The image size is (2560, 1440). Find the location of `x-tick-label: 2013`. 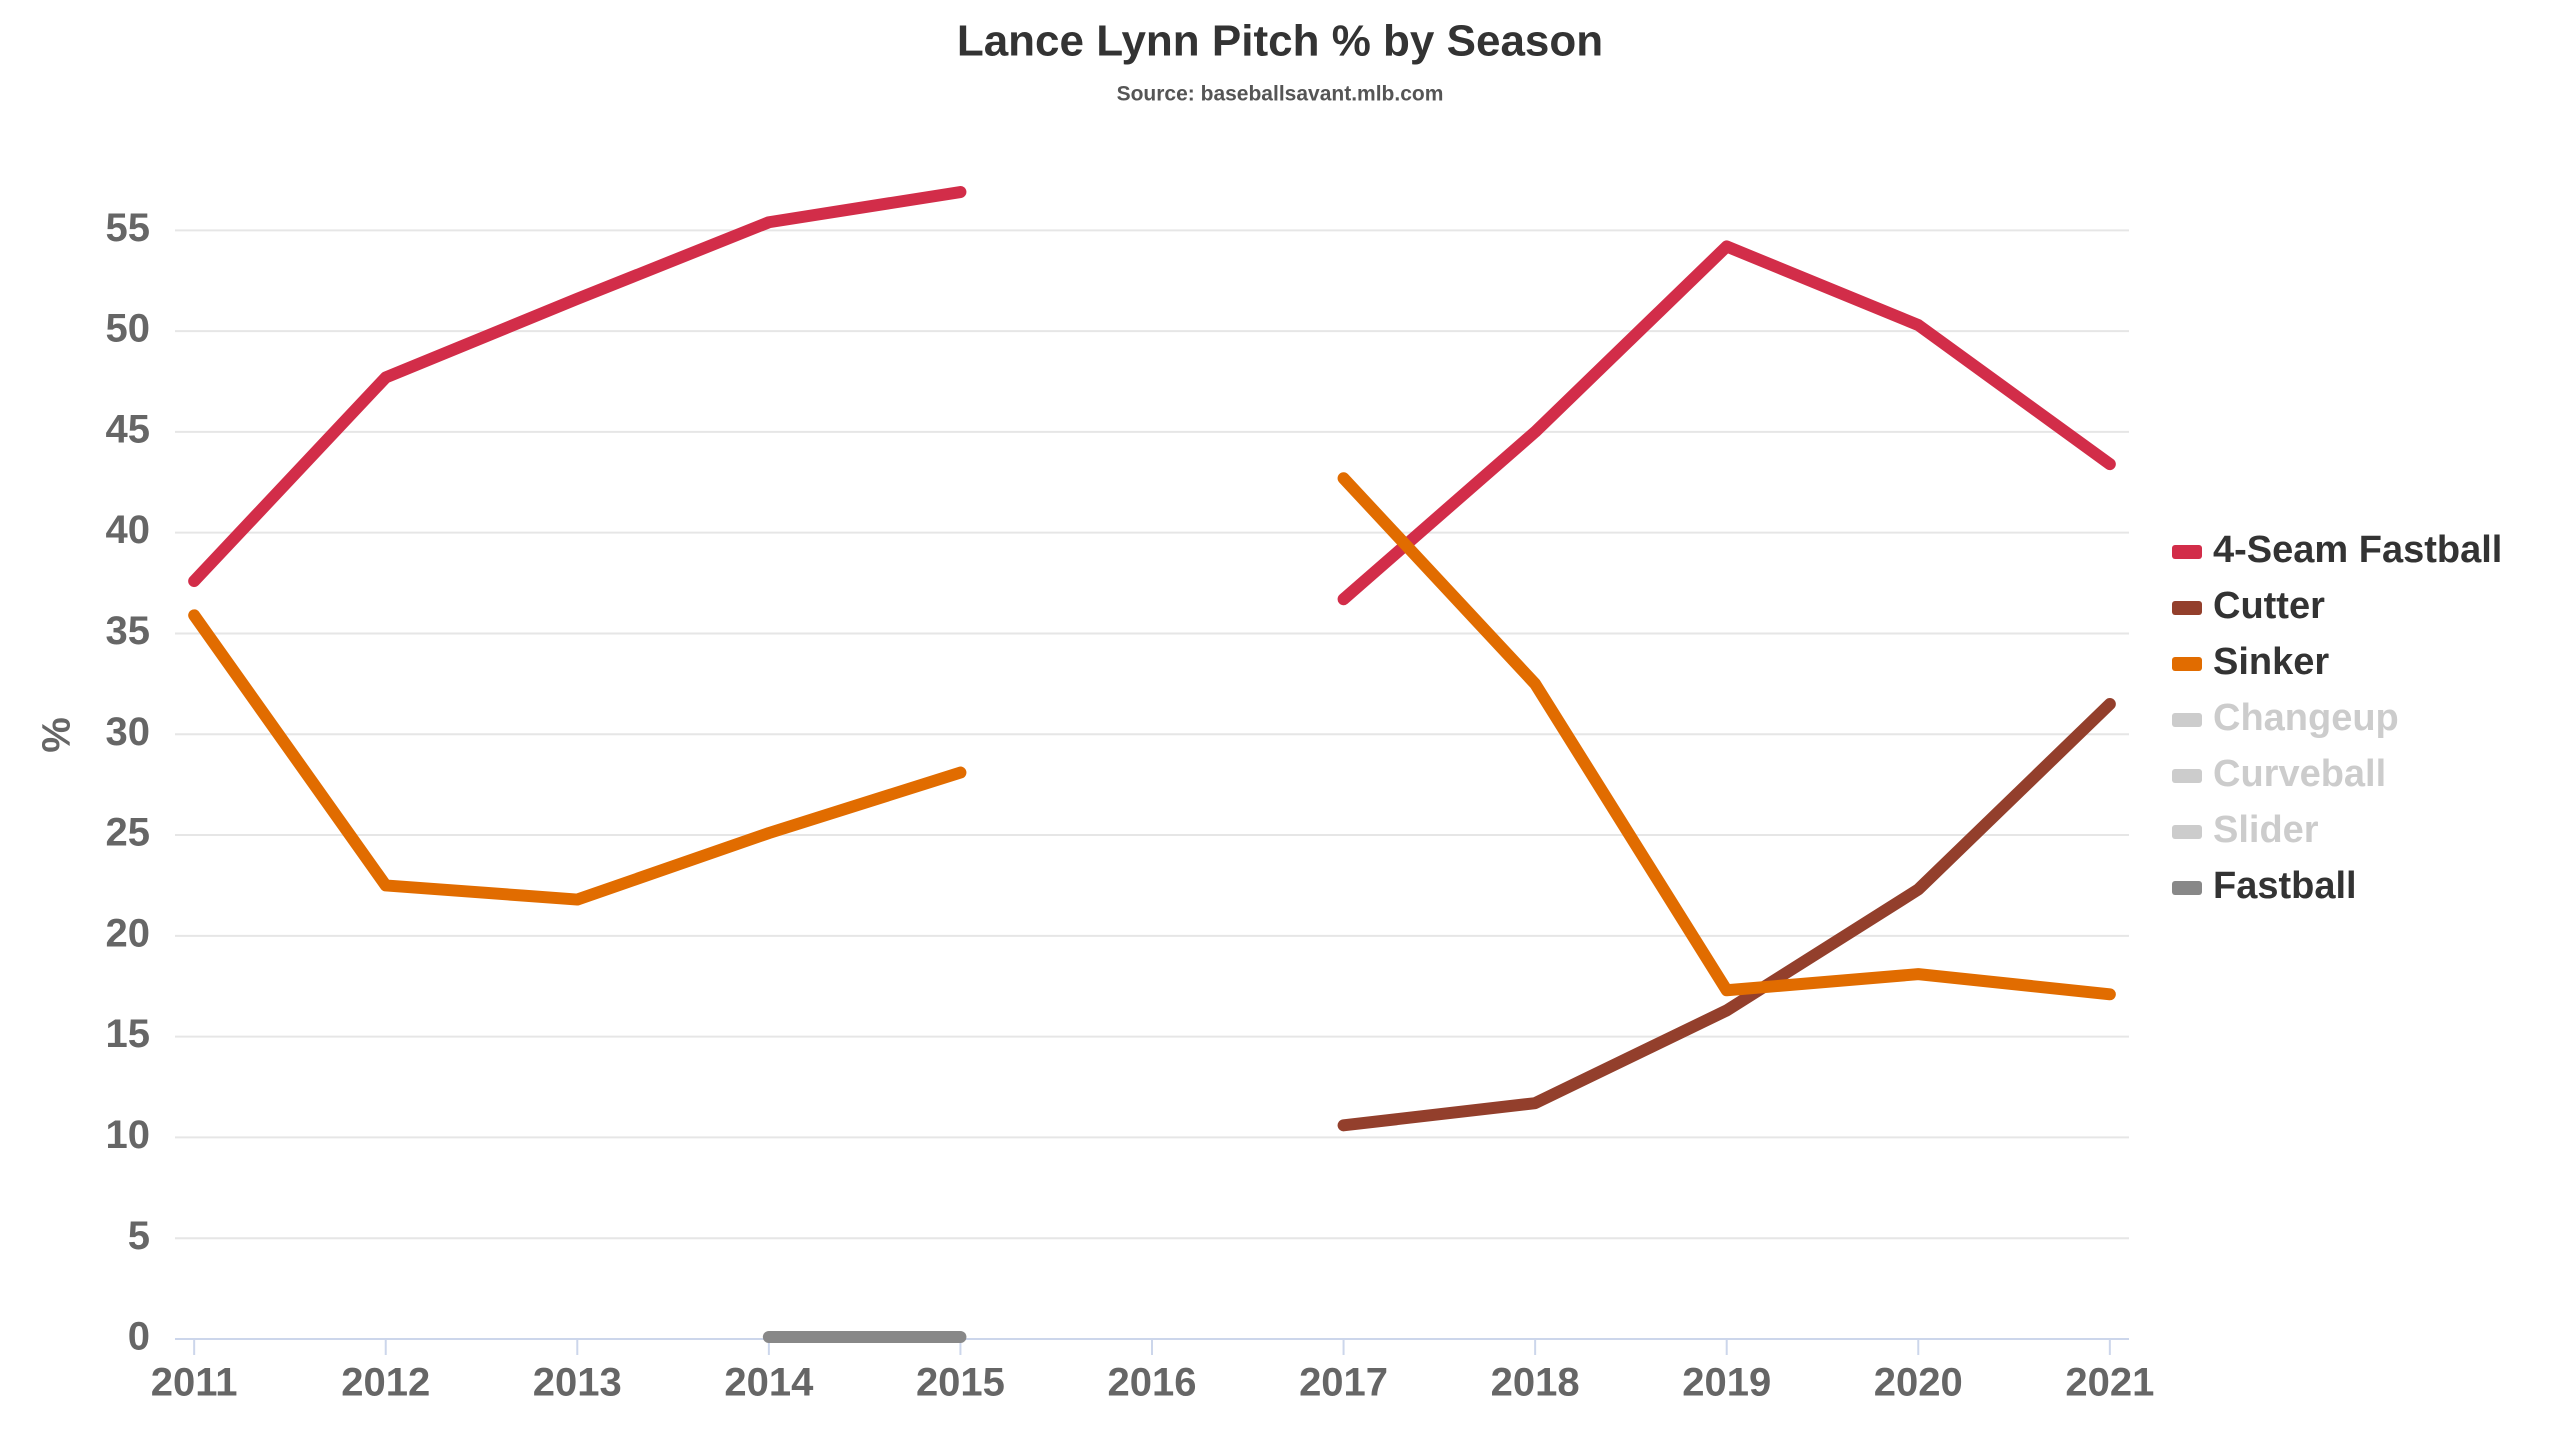

x-tick-label: 2013 is located at coordinates (577, 1383).